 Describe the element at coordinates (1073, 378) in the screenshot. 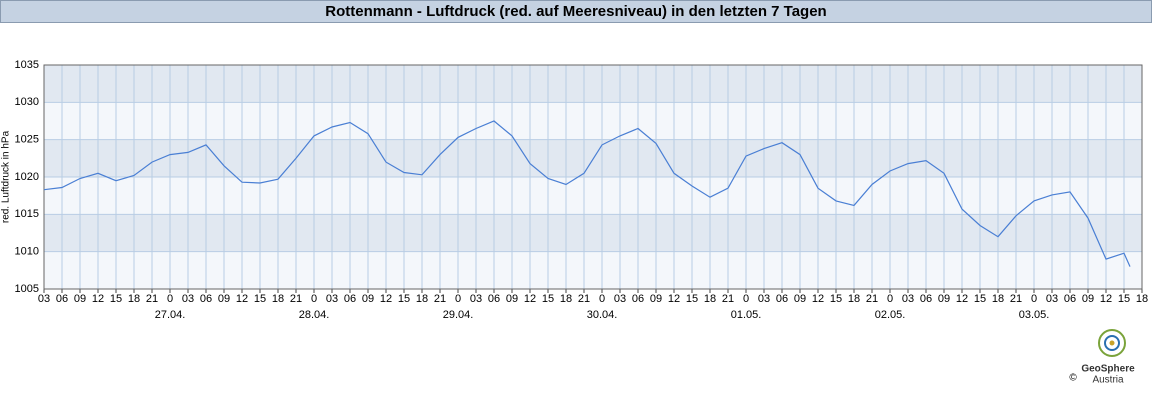

I see `copyright: ©` at that location.